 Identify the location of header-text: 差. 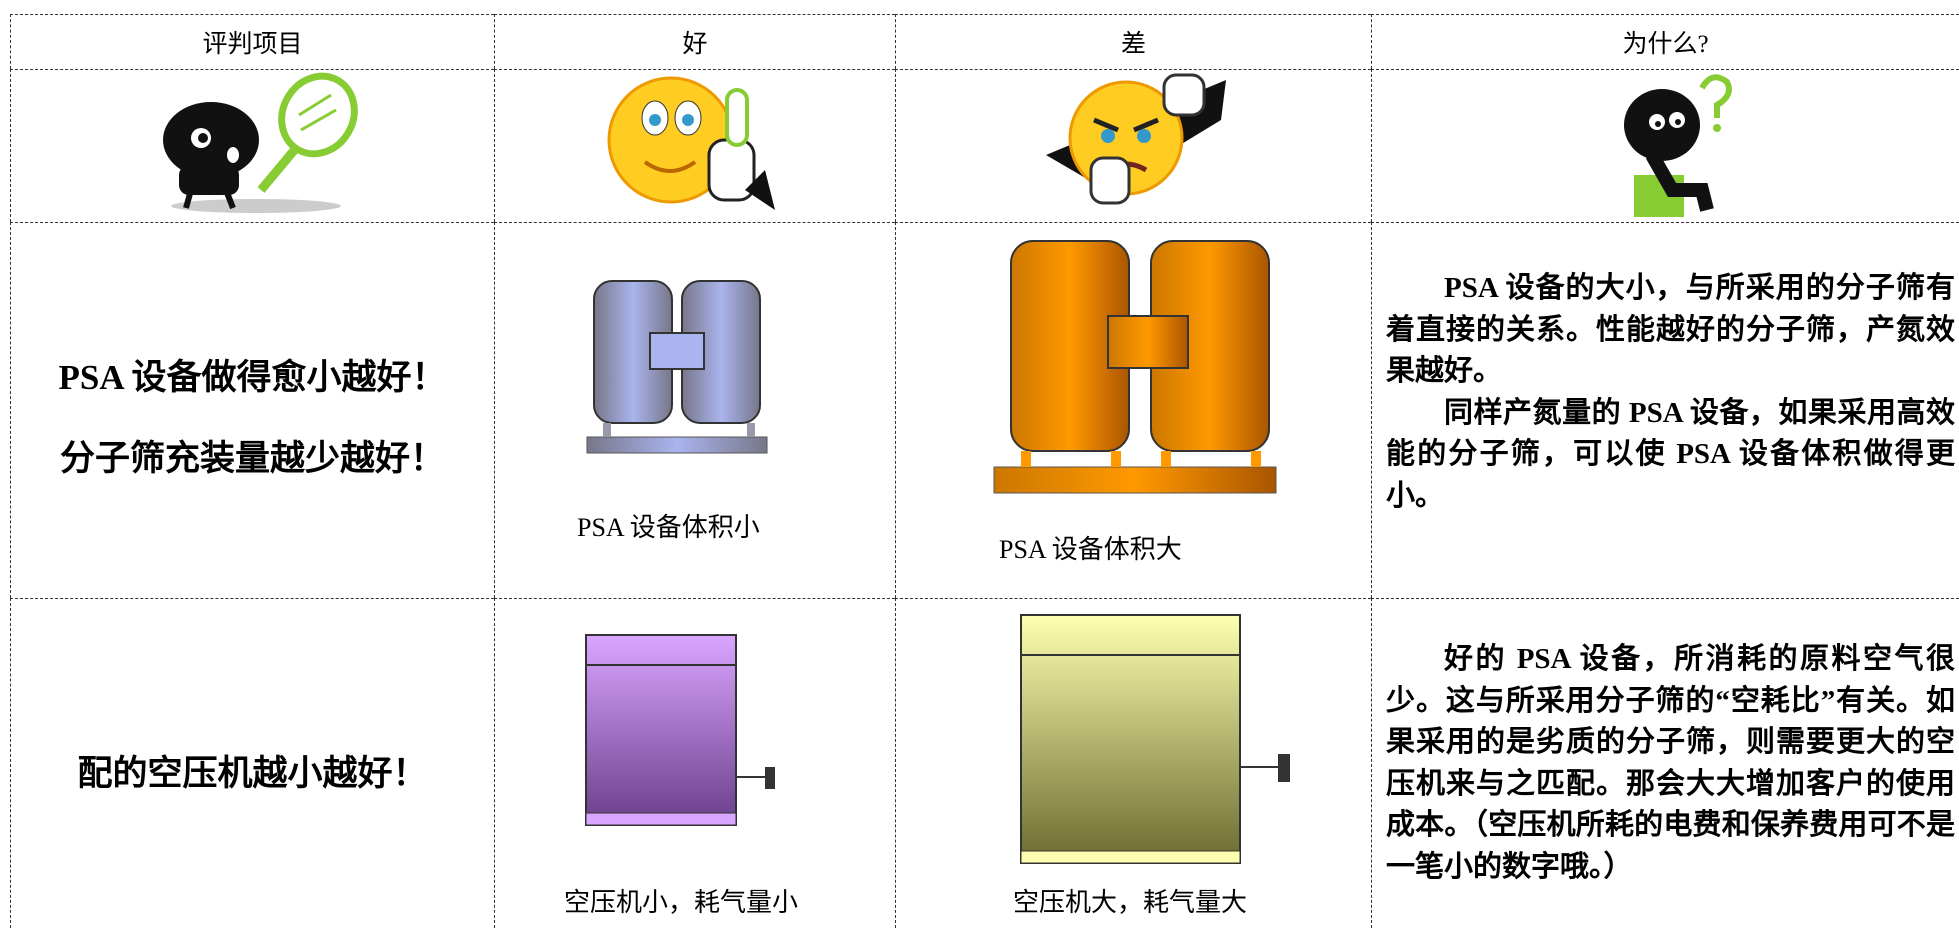
(1133, 44).